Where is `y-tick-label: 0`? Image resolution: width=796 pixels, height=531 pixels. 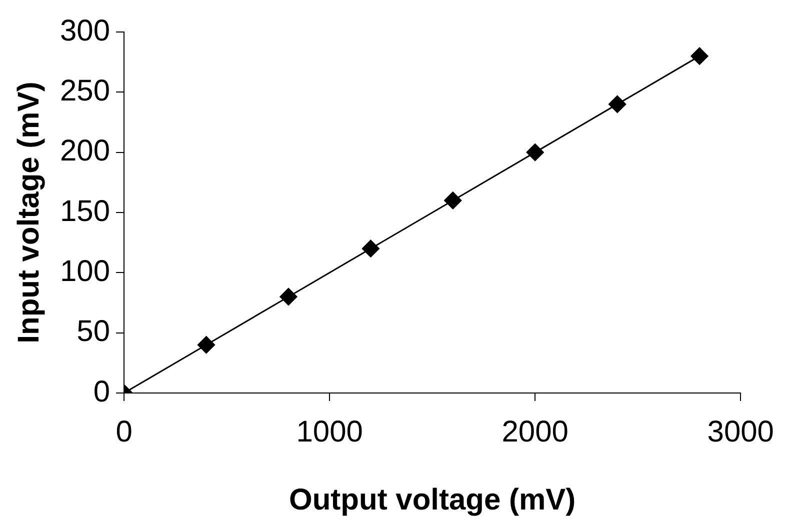 y-tick-label: 0 is located at coordinates (101, 391).